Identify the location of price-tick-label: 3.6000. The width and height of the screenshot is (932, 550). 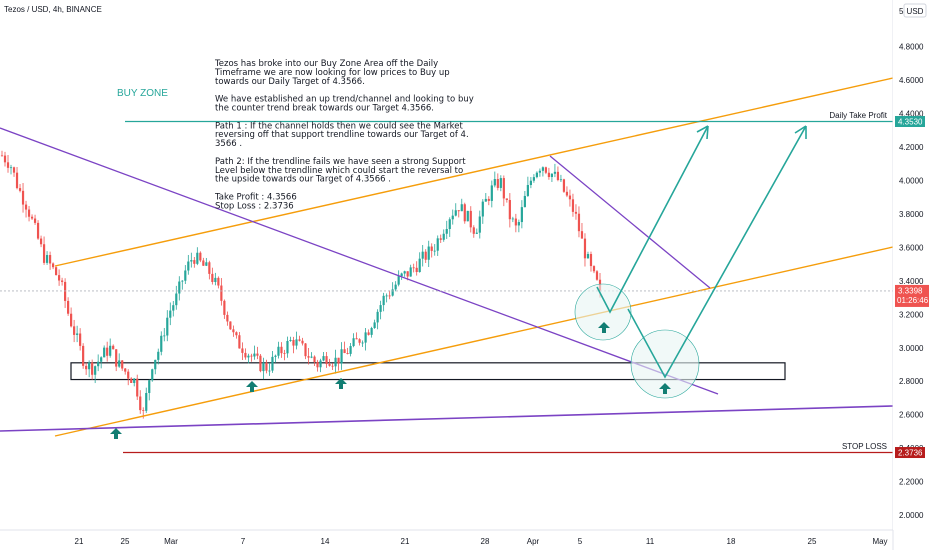
(911, 247).